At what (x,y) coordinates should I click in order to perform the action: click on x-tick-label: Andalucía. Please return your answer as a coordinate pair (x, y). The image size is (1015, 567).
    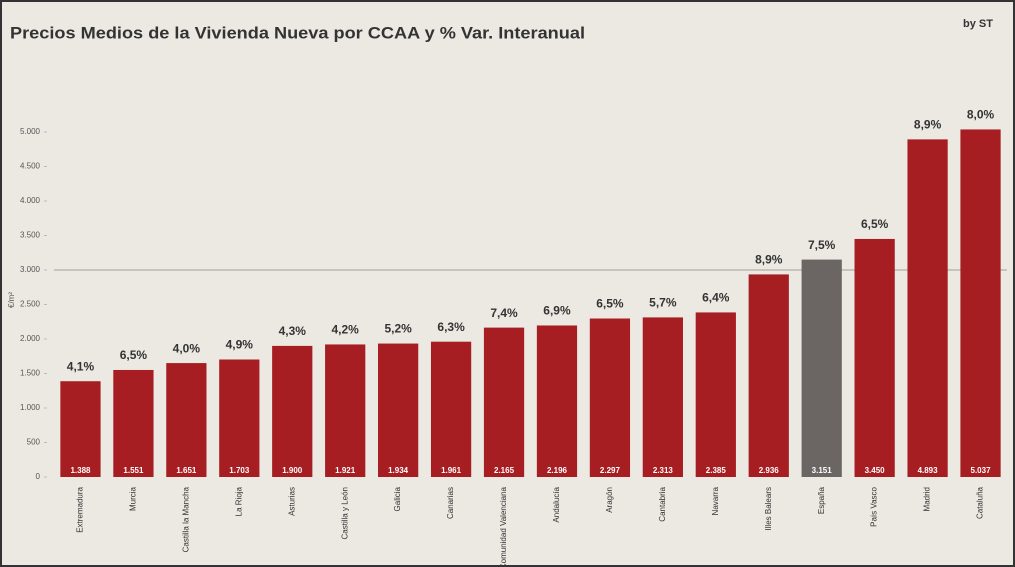
    Looking at the image, I should click on (556, 504).